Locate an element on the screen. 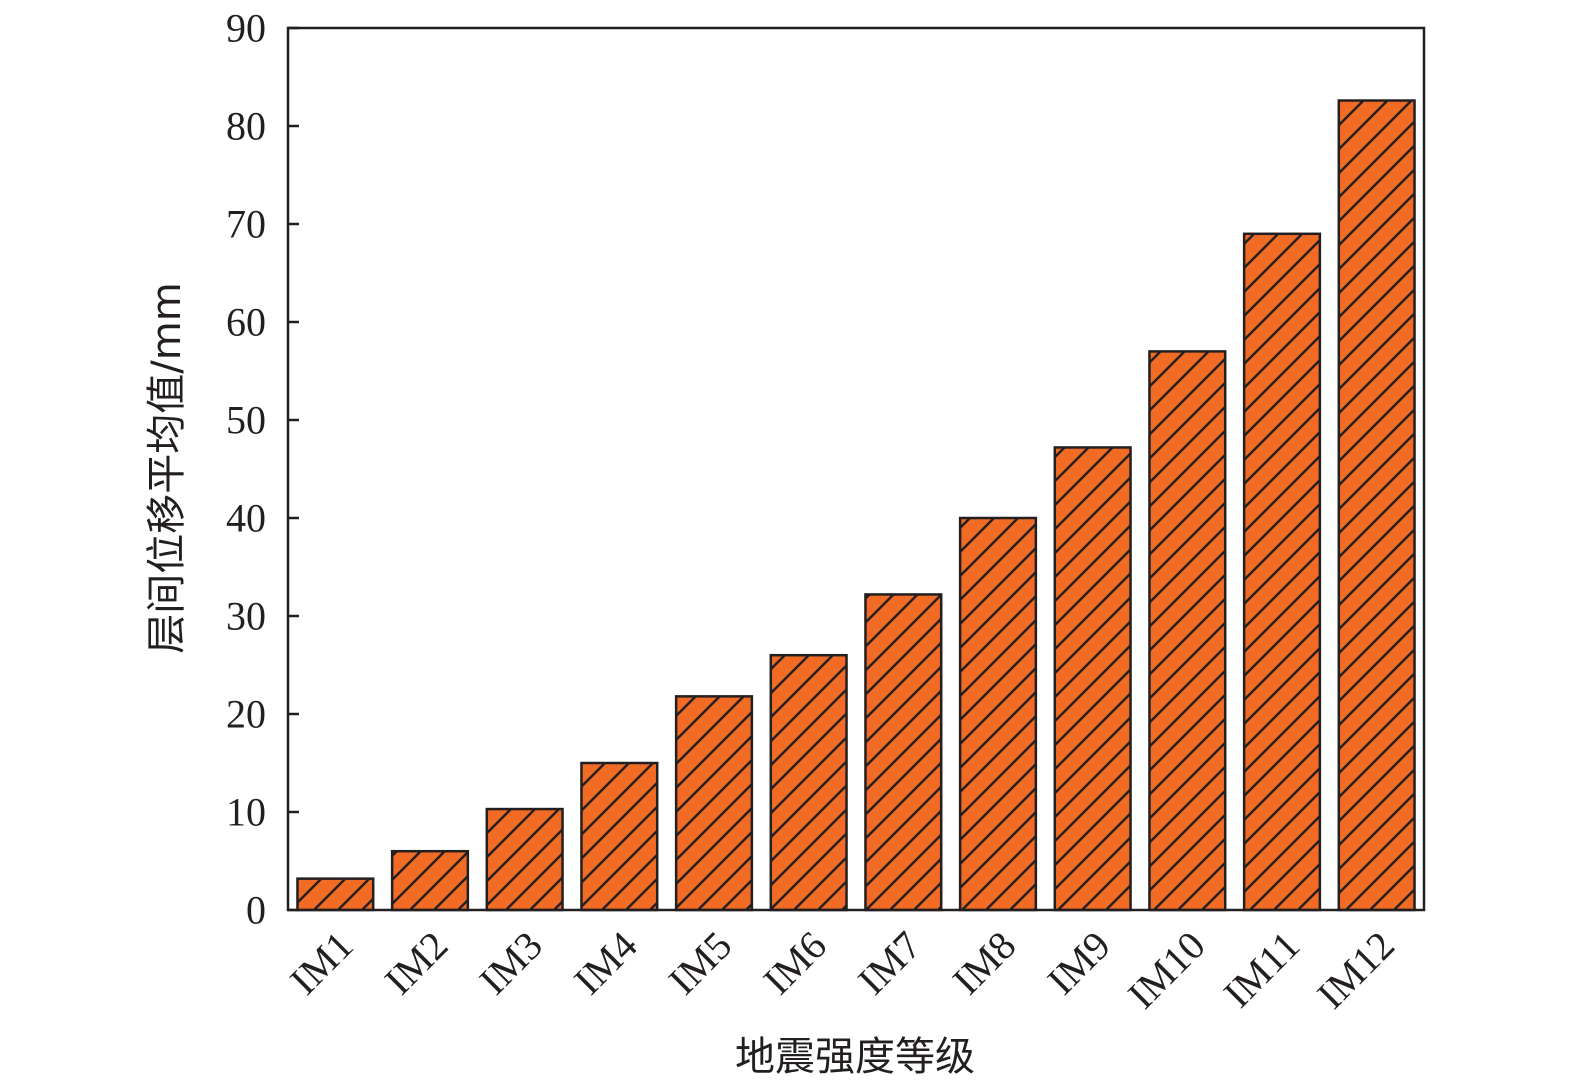 This screenshot has width=1575, height=1083. x-tick-label: IM6 is located at coordinates (794, 963).